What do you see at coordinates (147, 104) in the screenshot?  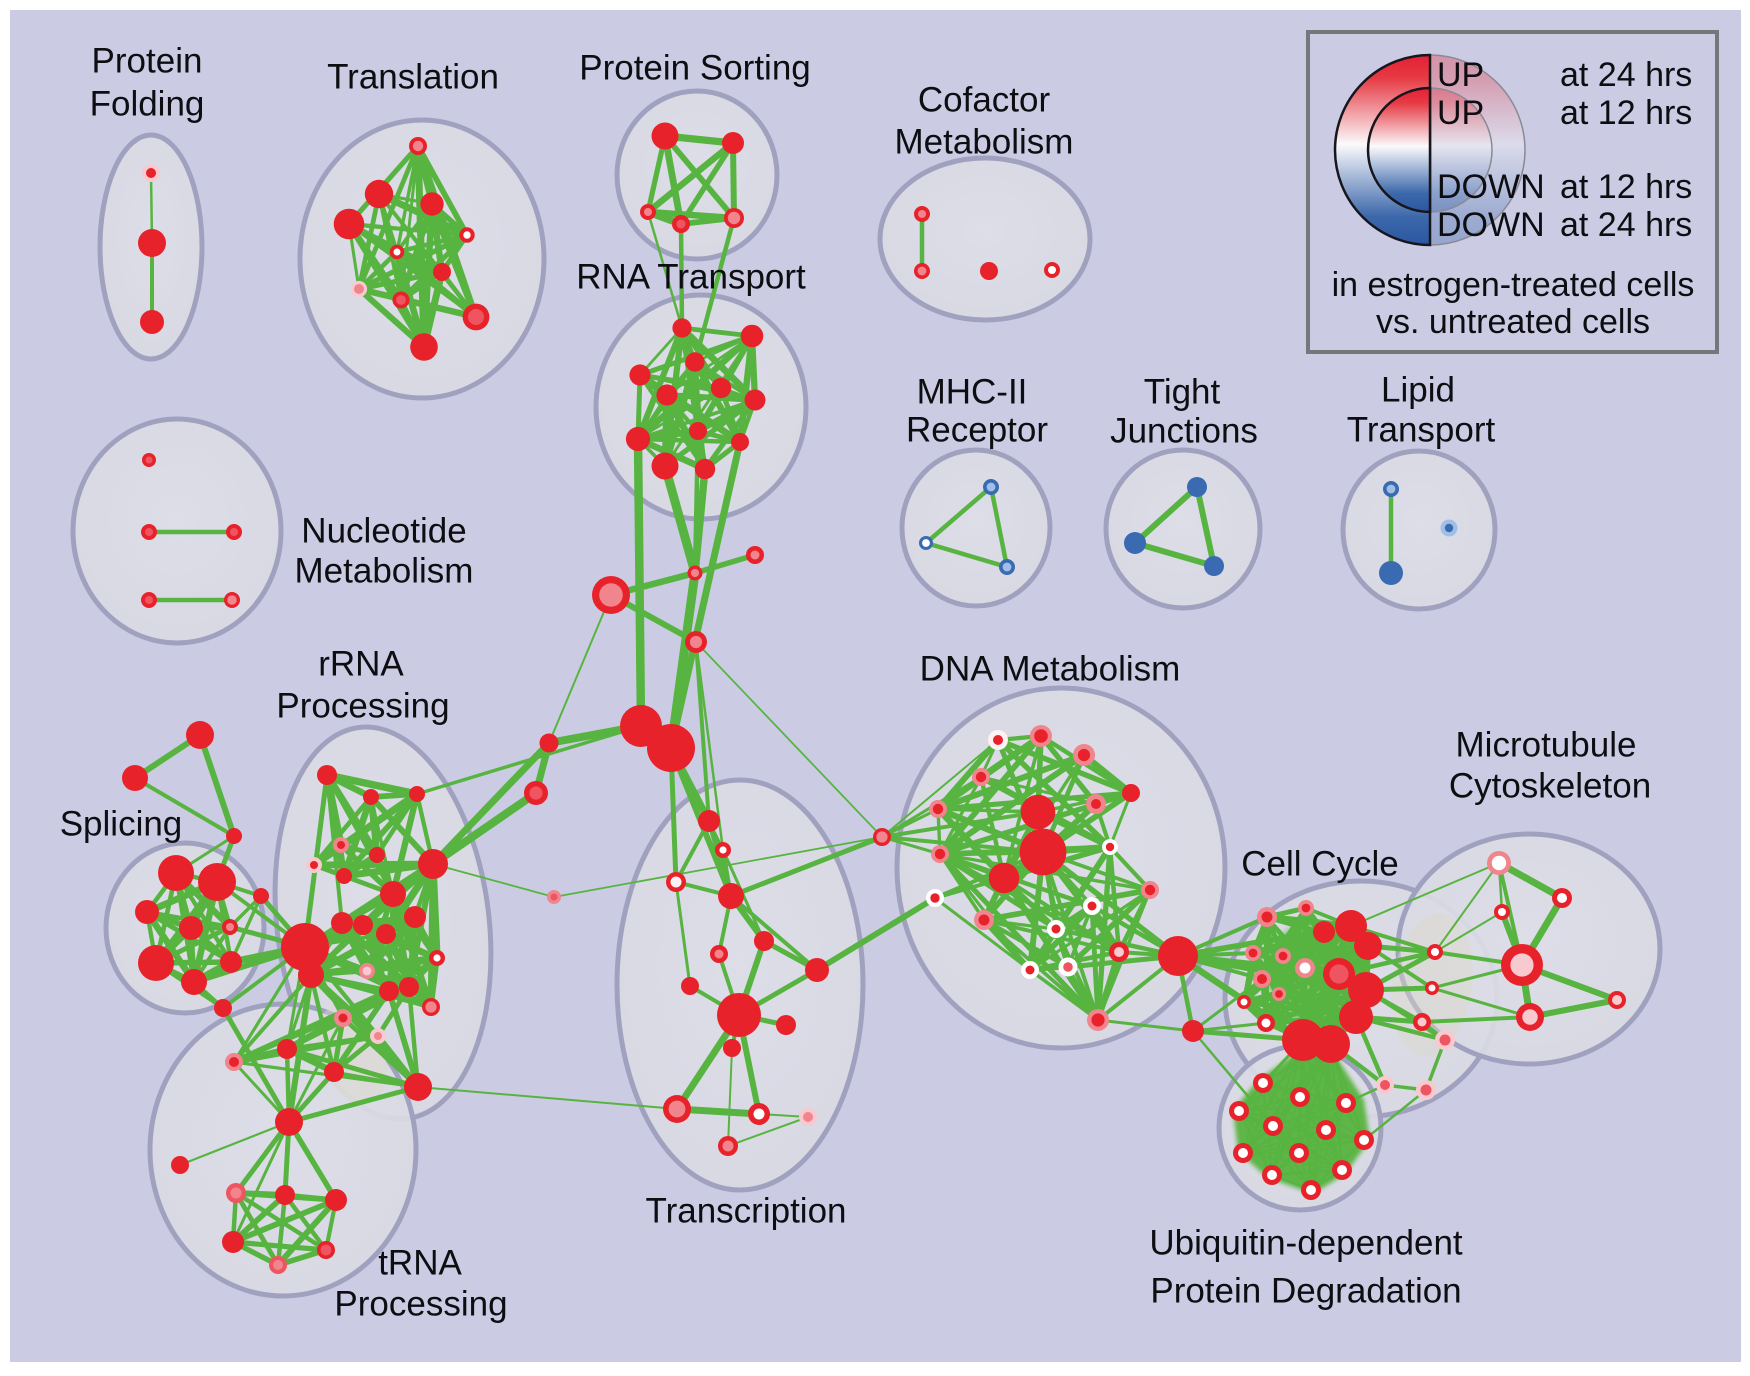 I see `svg-text: Folding` at bounding box center [147, 104].